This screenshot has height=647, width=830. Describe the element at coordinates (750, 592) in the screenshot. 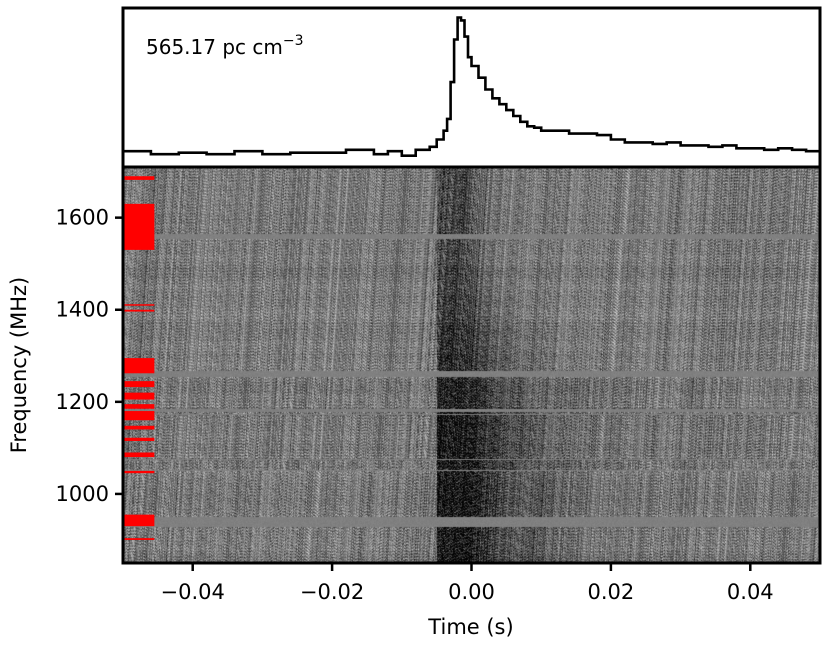

I see `x-tick-label: 0.04` at that location.